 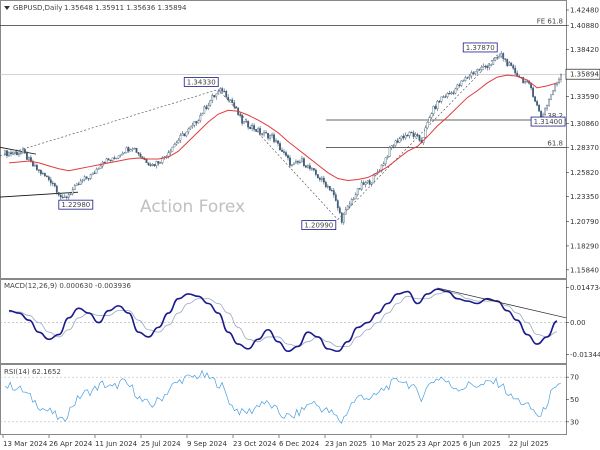 I want to click on level-label: FE 61.8, so click(x=550, y=22).